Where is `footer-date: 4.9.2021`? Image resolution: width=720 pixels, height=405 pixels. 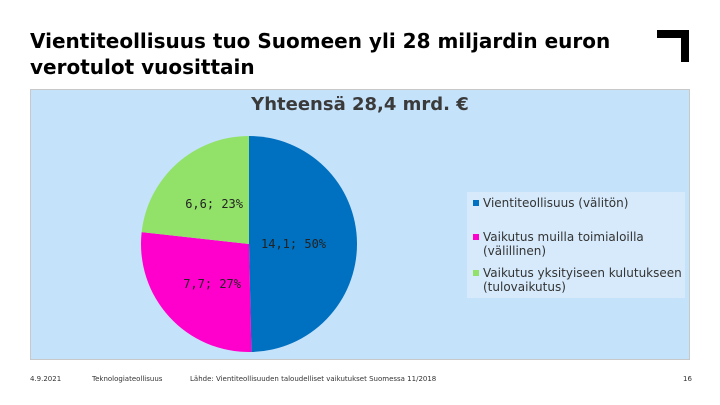 footer-date: 4.9.2021 is located at coordinates (46, 379).